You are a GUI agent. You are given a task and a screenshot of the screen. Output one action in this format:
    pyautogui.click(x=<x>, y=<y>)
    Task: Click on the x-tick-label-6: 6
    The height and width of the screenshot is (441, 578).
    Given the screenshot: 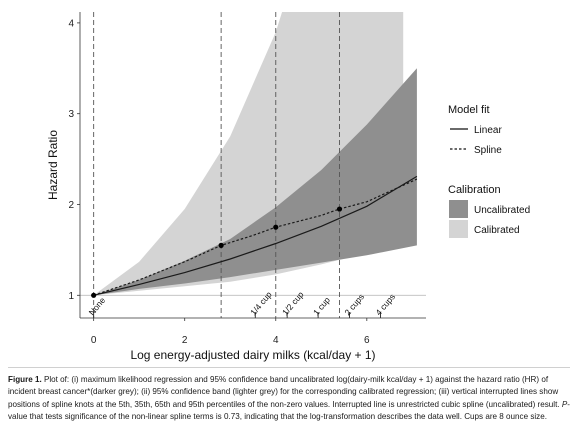 What is the action you would take?
    pyautogui.click(x=367, y=340)
    